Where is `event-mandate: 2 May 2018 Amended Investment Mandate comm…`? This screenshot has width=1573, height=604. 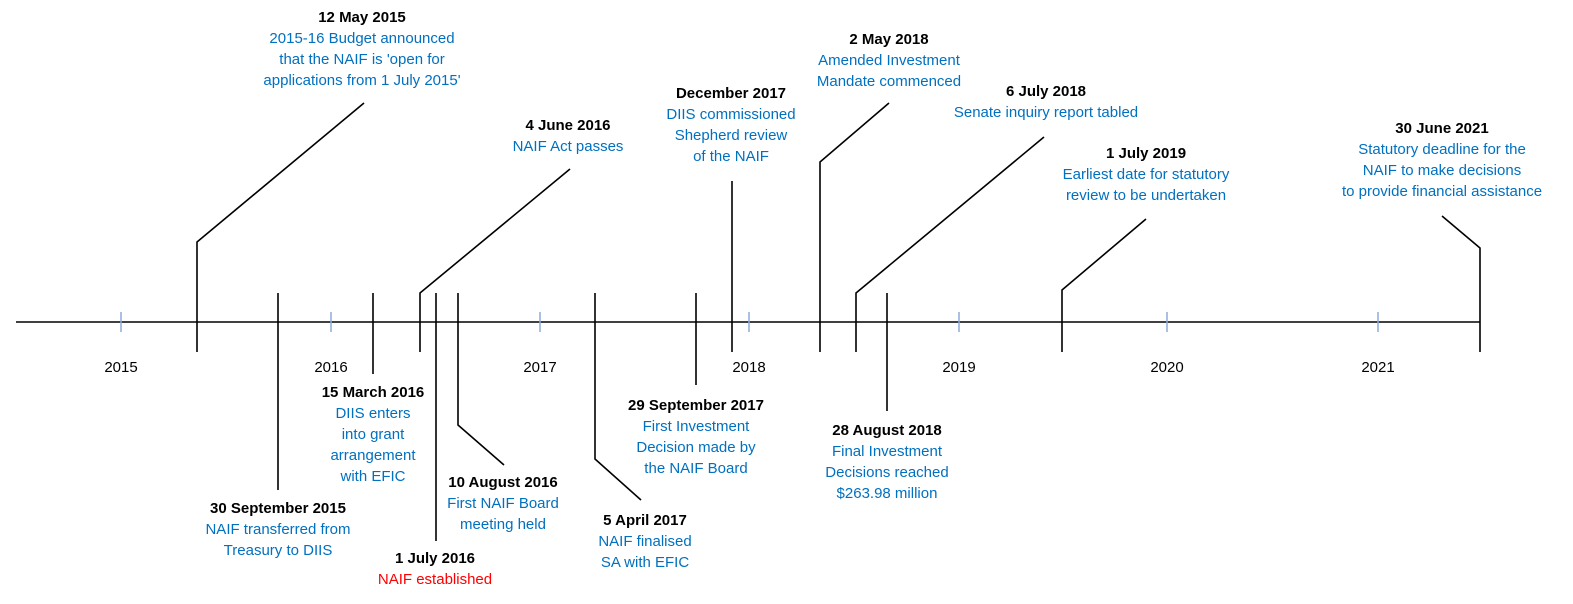 event-mandate: 2 May 2018 Amended Investment Mandate comm… is located at coordinates (889, 60).